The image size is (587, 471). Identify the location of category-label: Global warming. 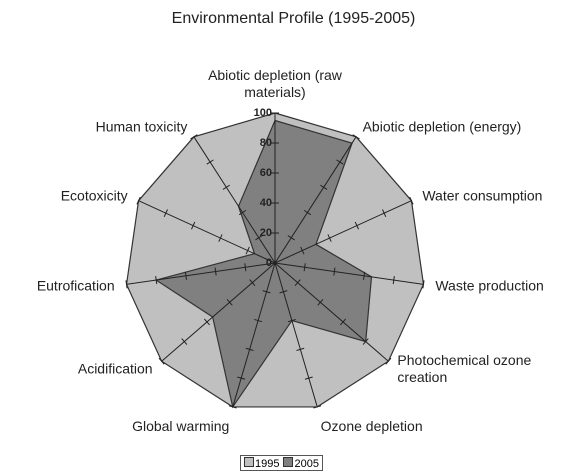
(181, 426).